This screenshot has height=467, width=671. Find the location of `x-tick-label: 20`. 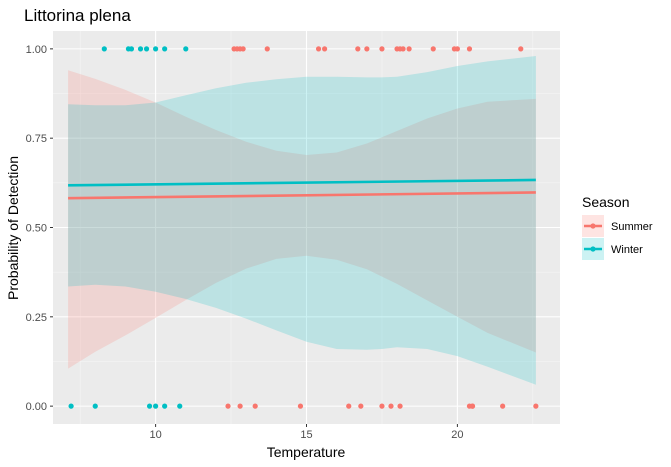

x-tick-label: 20 is located at coordinates (457, 435).